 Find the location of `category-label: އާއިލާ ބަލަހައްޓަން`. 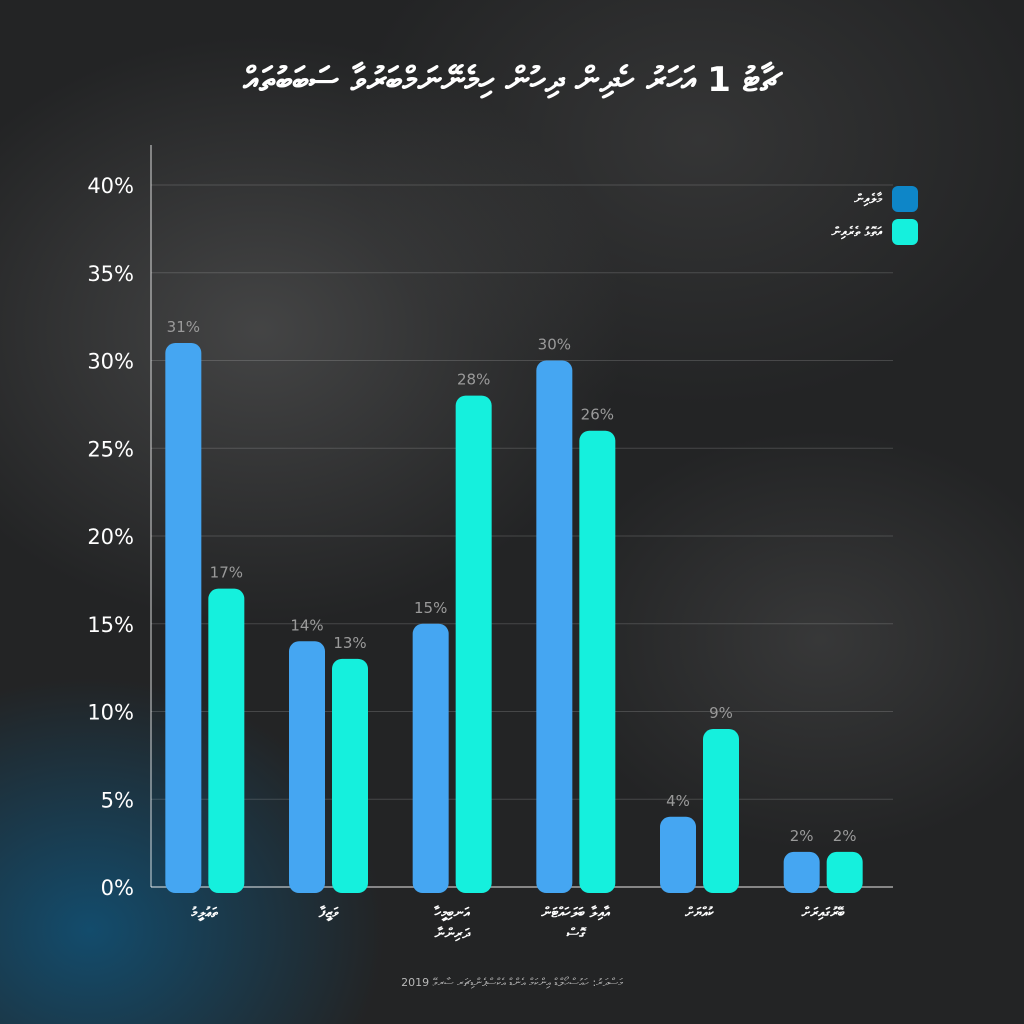

category-label: އާއިލާ ބަލަހައްޓަން is located at coordinates (575, 913).